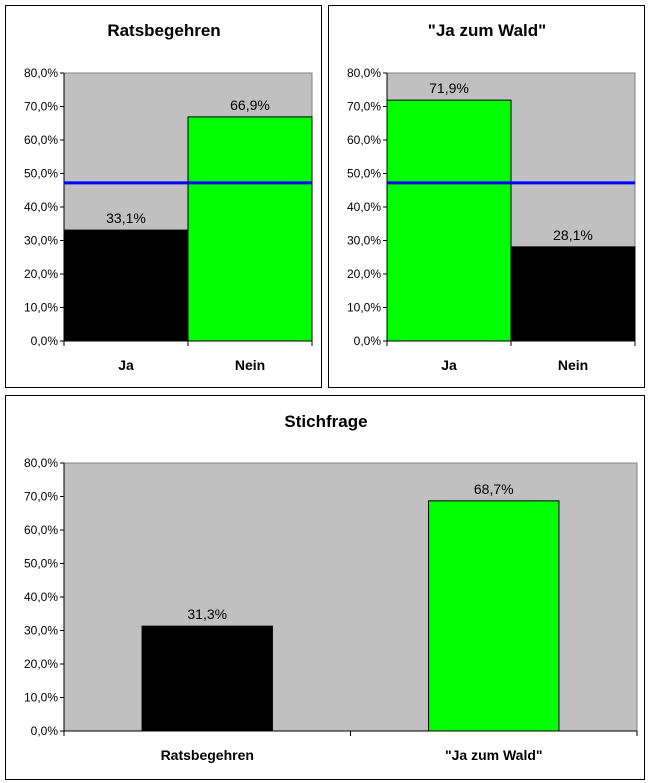 The height and width of the screenshot is (783, 650). Describe the element at coordinates (573, 235) in the screenshot. I see `data-label: 28,1%` at that location.